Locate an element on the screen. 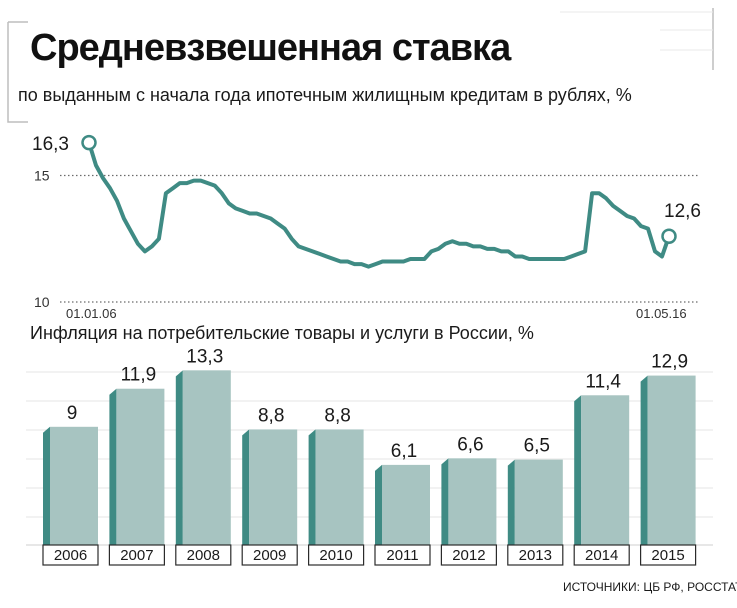 Image resolution: width=737 pixels, height=608 pixels. bar-2010 is located at coordinates (339, 487).